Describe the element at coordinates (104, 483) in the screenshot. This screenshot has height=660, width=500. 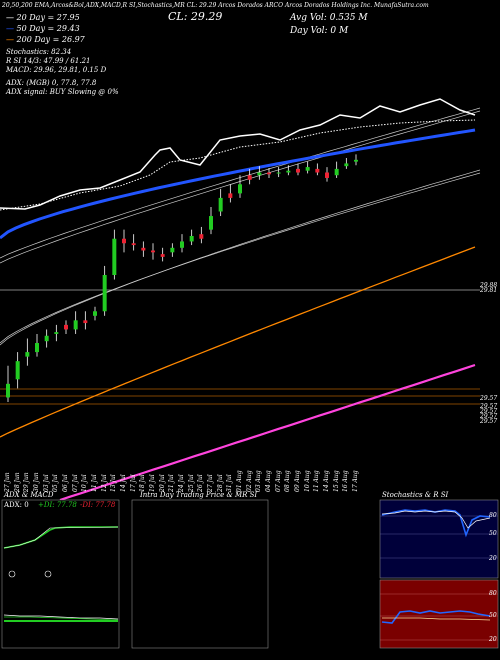
I see `date-tick: 12 Jul` at that location.